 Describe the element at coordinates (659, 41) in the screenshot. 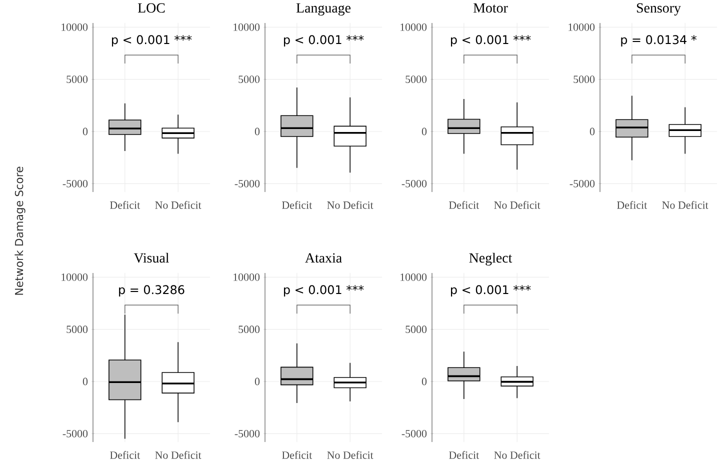

I see `annotation: p = 0.0134 *` at that location.